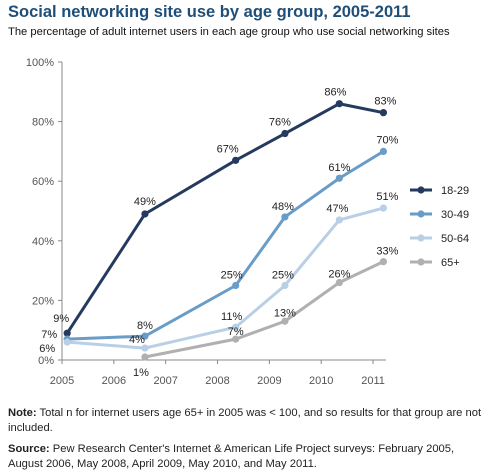 This screenshot has width=493, height=476. What do you see at coordinates (46, 361) in the screenshot?
I see `y-tick-label: 0%` at bounding box center [46, 361].